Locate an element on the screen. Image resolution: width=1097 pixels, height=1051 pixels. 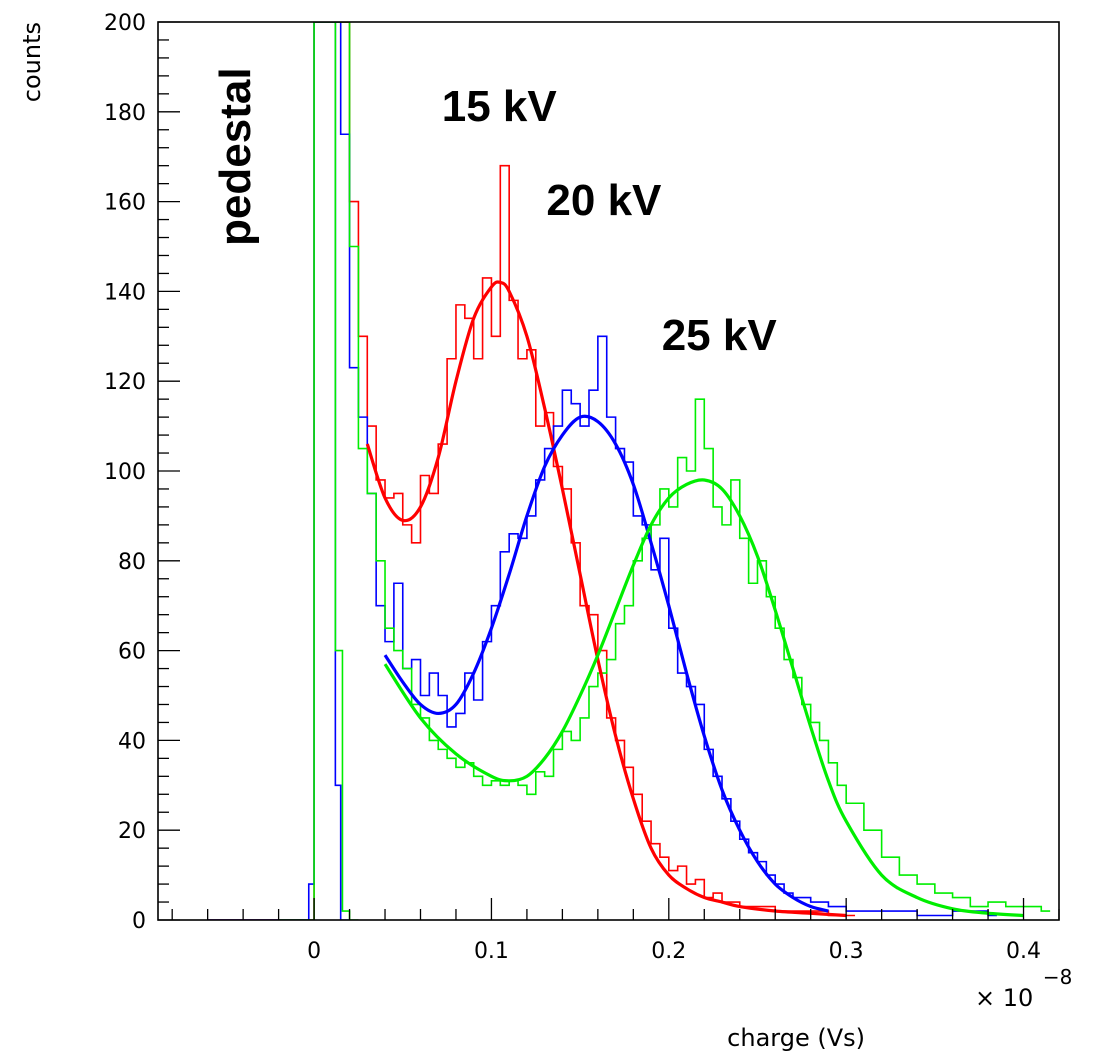
annotation-layer: pedestal 15 kV 20 kV 25 kV is located at coordinates (494, 213).